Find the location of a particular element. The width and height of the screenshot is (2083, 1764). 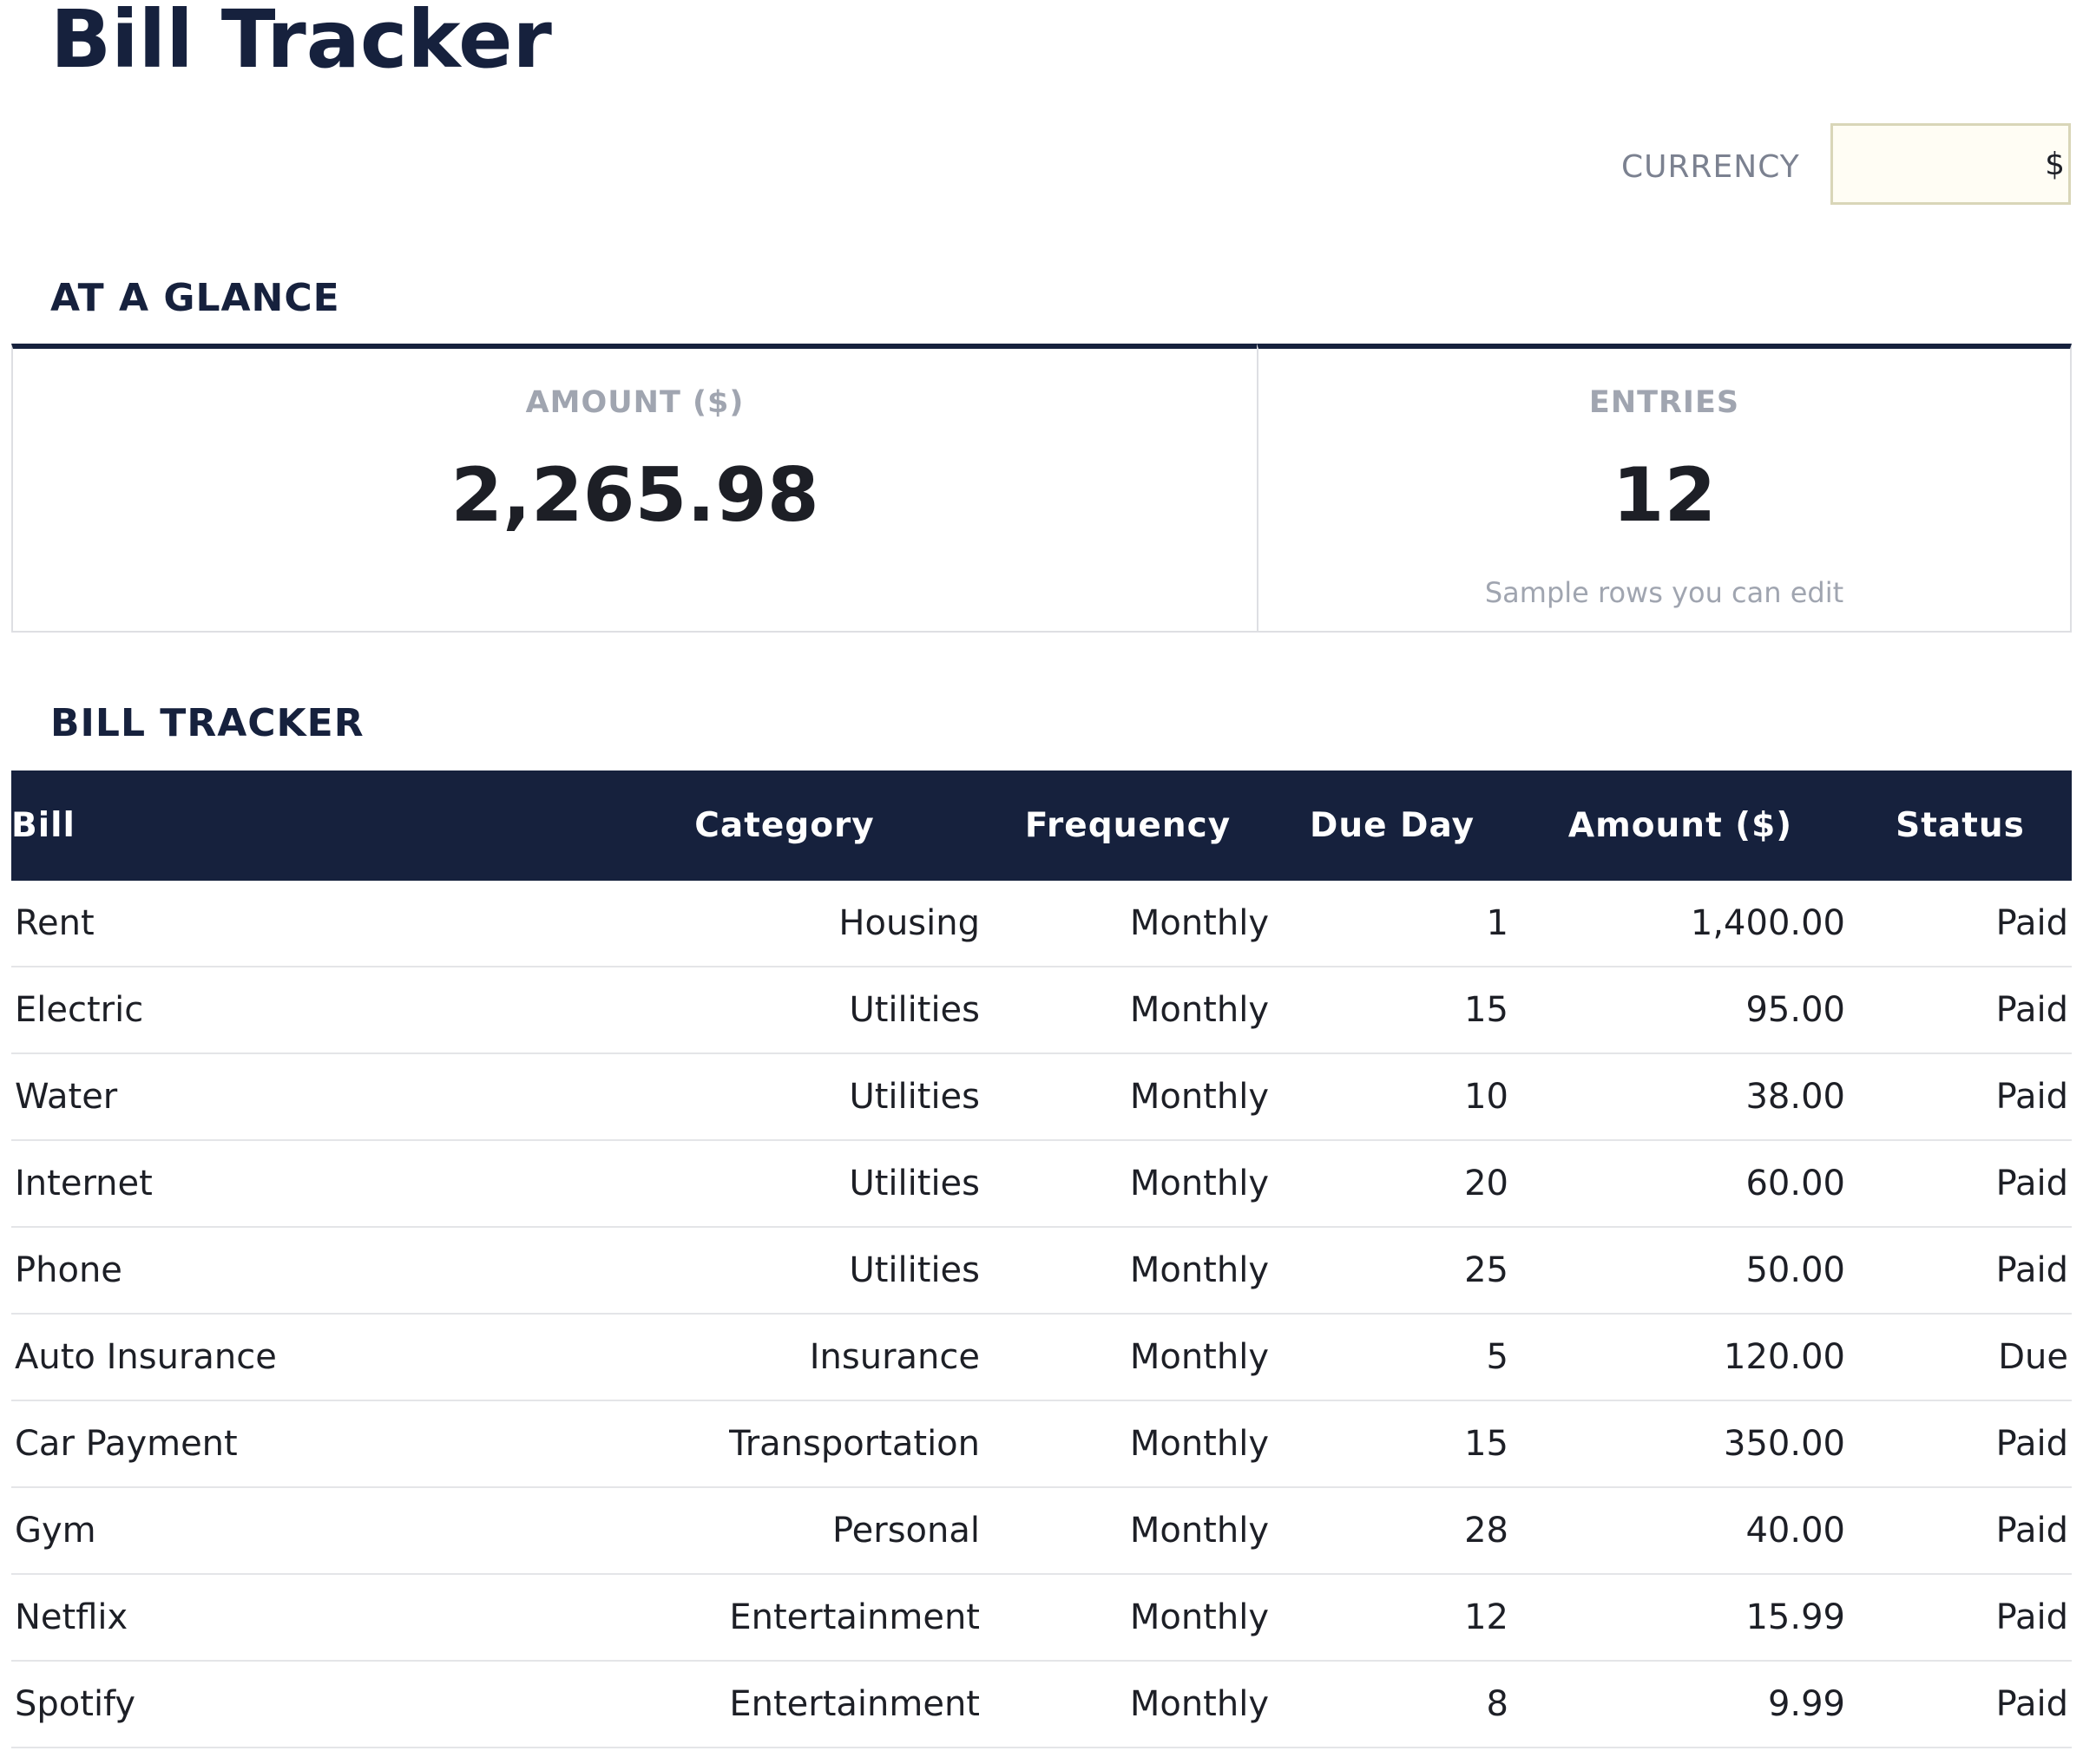

amount-value: 2,265.98 is located at coordinates (634, 495).